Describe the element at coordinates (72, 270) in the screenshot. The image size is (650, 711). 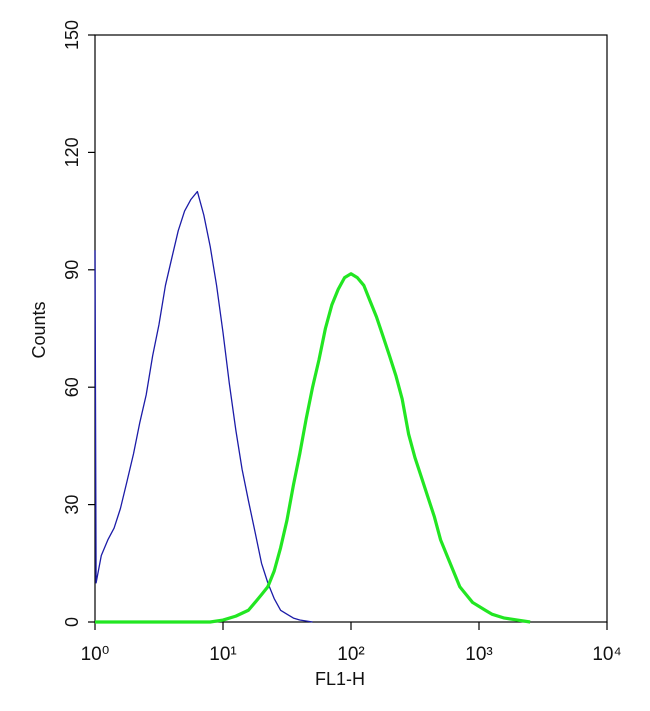
I see `y-tick-label: 90` at that location.